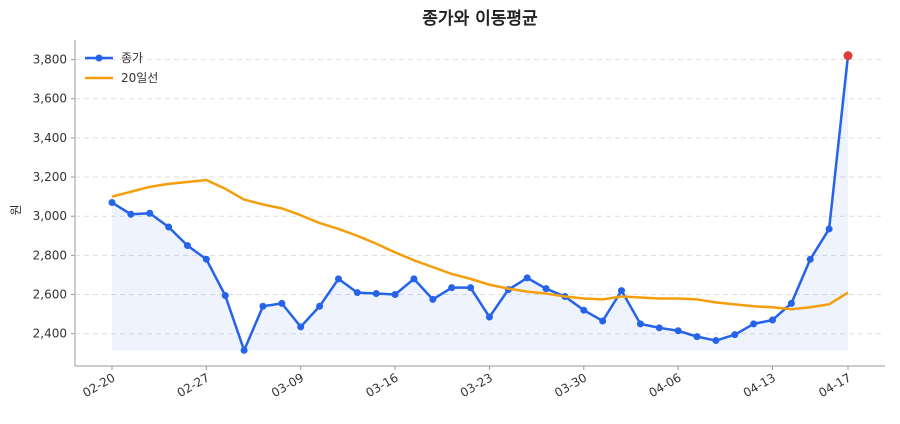  Describe the element at coordinates (480, 19) in the screenshot. I see `chart-title: 종가와 이동평균` at that location.